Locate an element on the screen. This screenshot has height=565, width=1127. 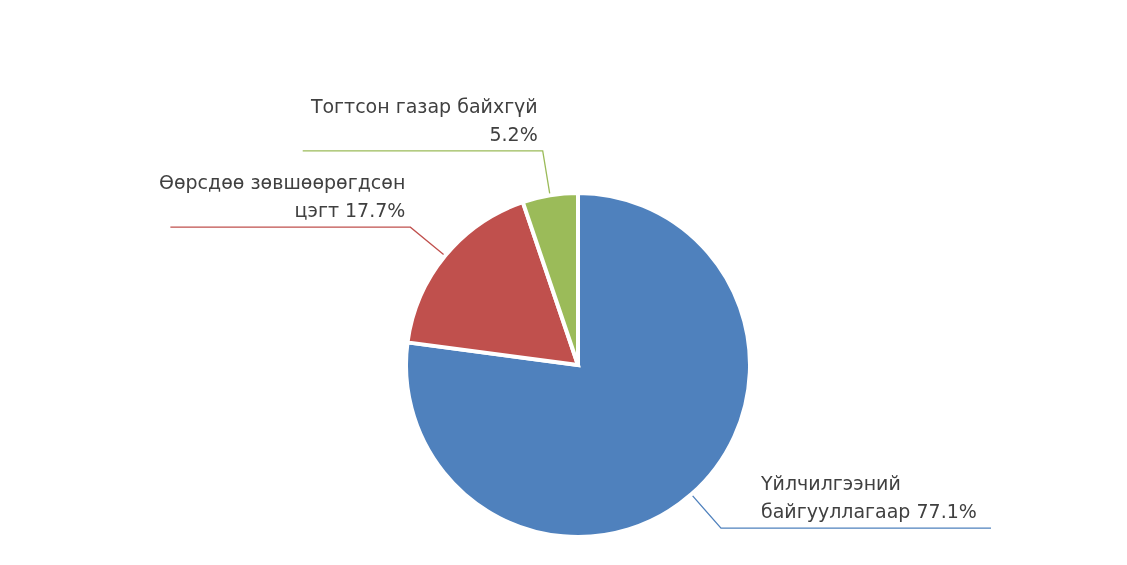
slice-label: Үйлчилгээний байгууллагаар 77.1% is located at coordinates (868, 497).